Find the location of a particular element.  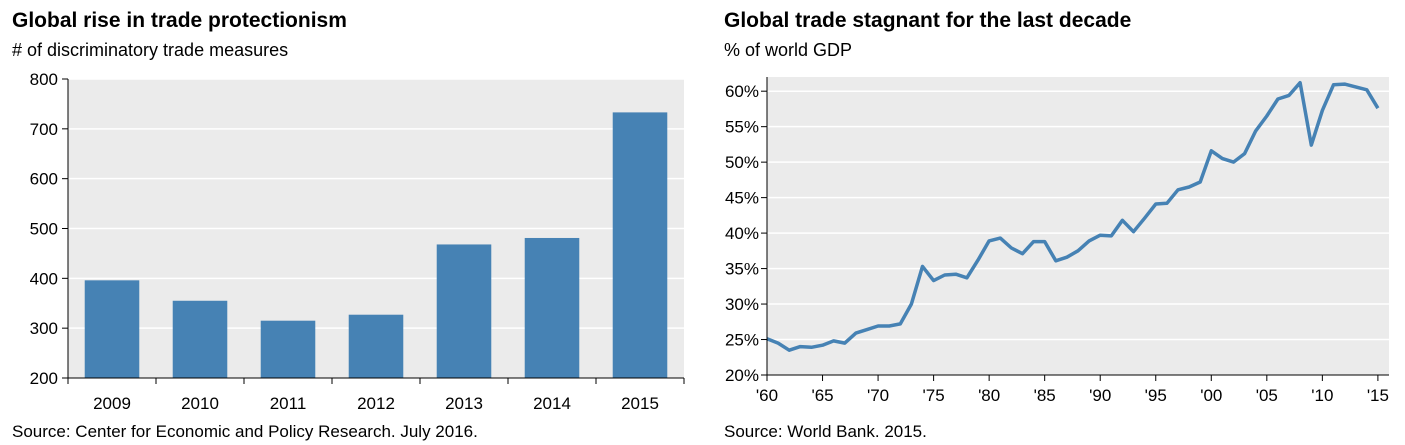

chart-subtitle: % of world GDP is located at coordinates (788, 50).